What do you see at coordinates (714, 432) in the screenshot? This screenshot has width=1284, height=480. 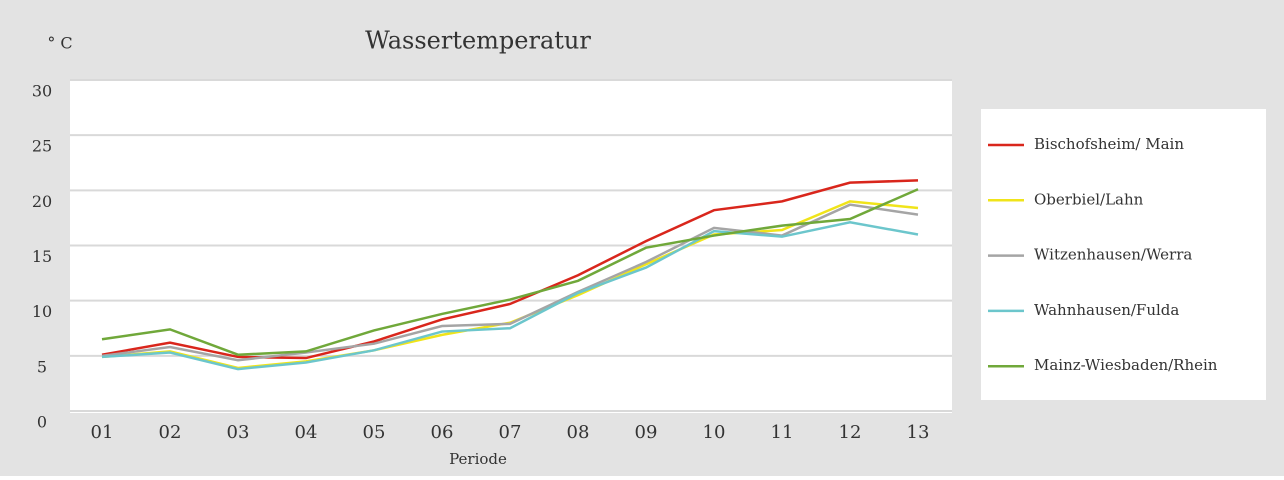 I see `x-tick-label: 10` at bounding box center [714, 432].